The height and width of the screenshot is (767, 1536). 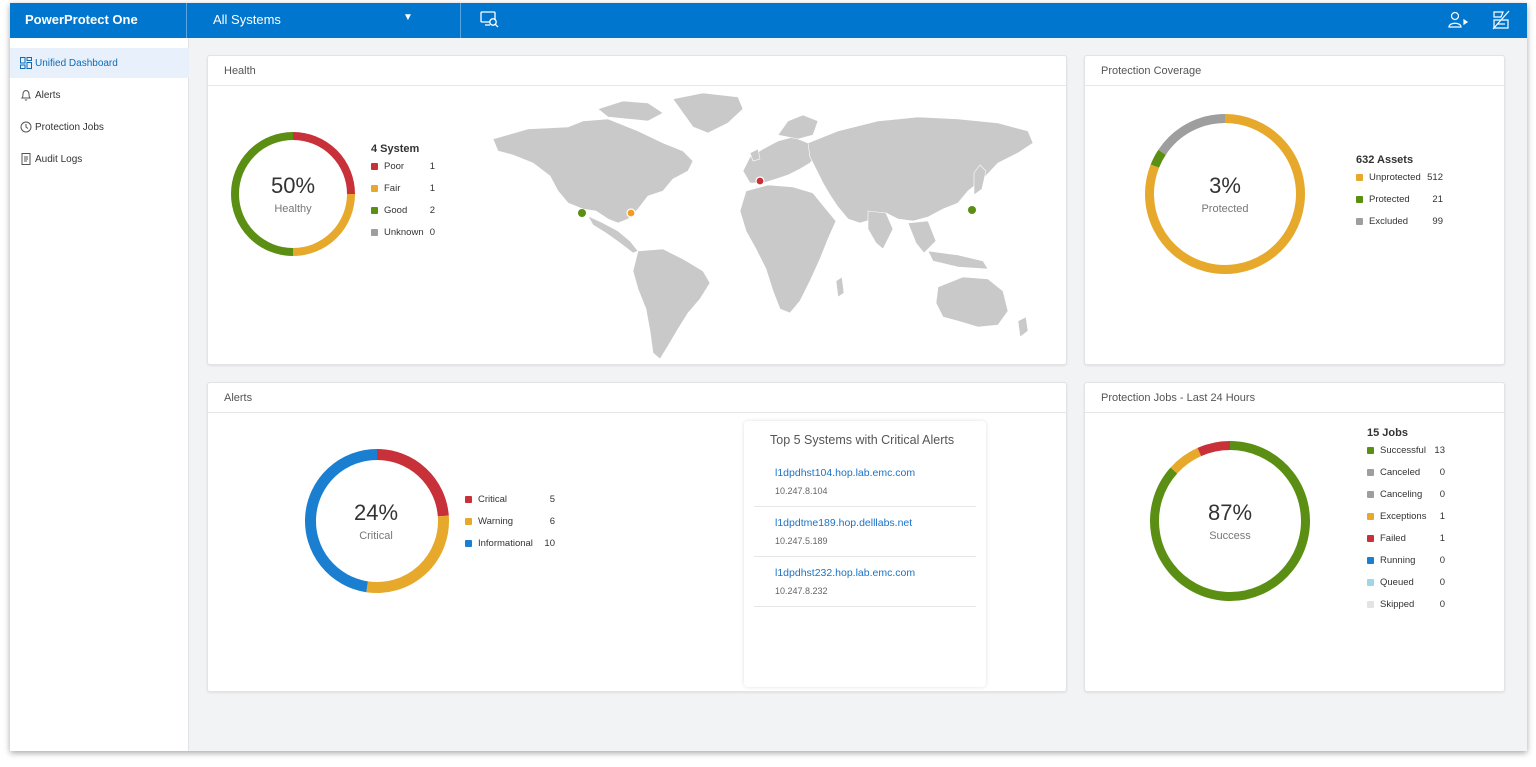 I want to click on jobs-donut, so click(x=1230, y=521).